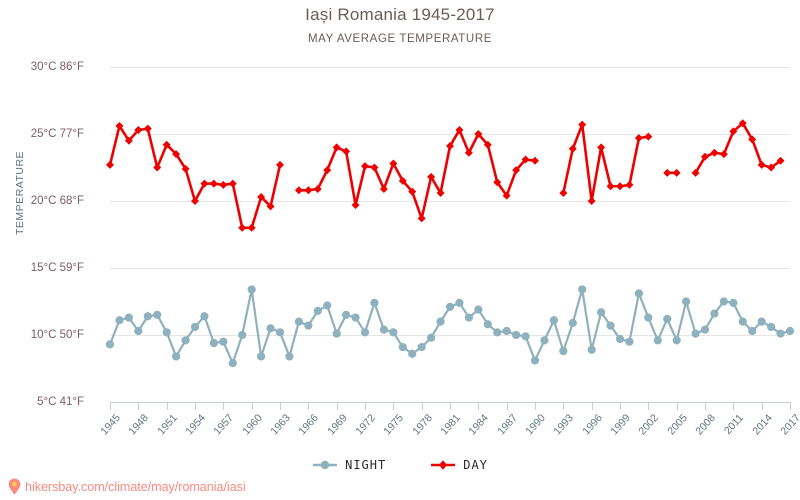 This screenshot has height=500, width=800. I want to click on x-axis-tick-label: 1954, so click(195, 425).